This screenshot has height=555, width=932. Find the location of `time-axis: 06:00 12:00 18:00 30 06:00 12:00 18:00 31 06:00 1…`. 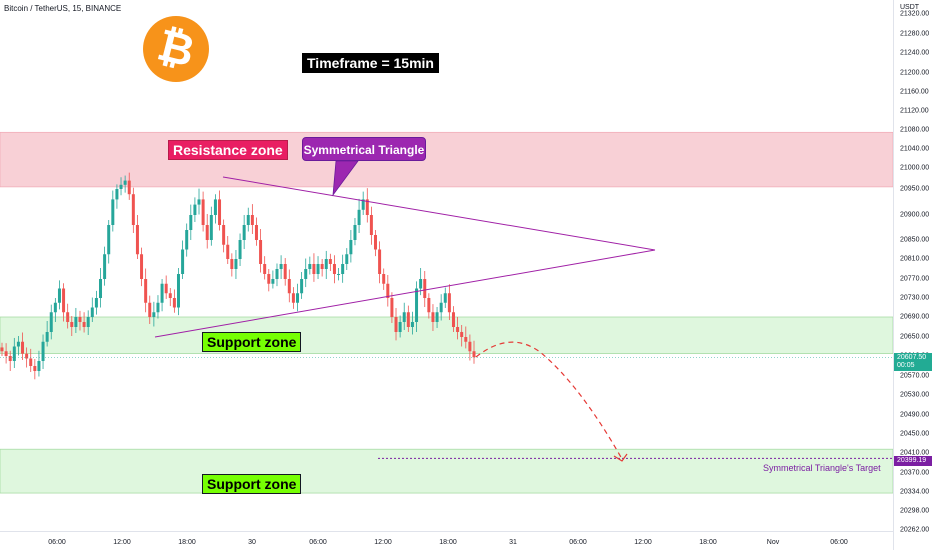

time-axis: 06:00 12:00 18:00 30 06:00 12:00 18:00 31 06:00 1… is located at coordinates (446, 541).